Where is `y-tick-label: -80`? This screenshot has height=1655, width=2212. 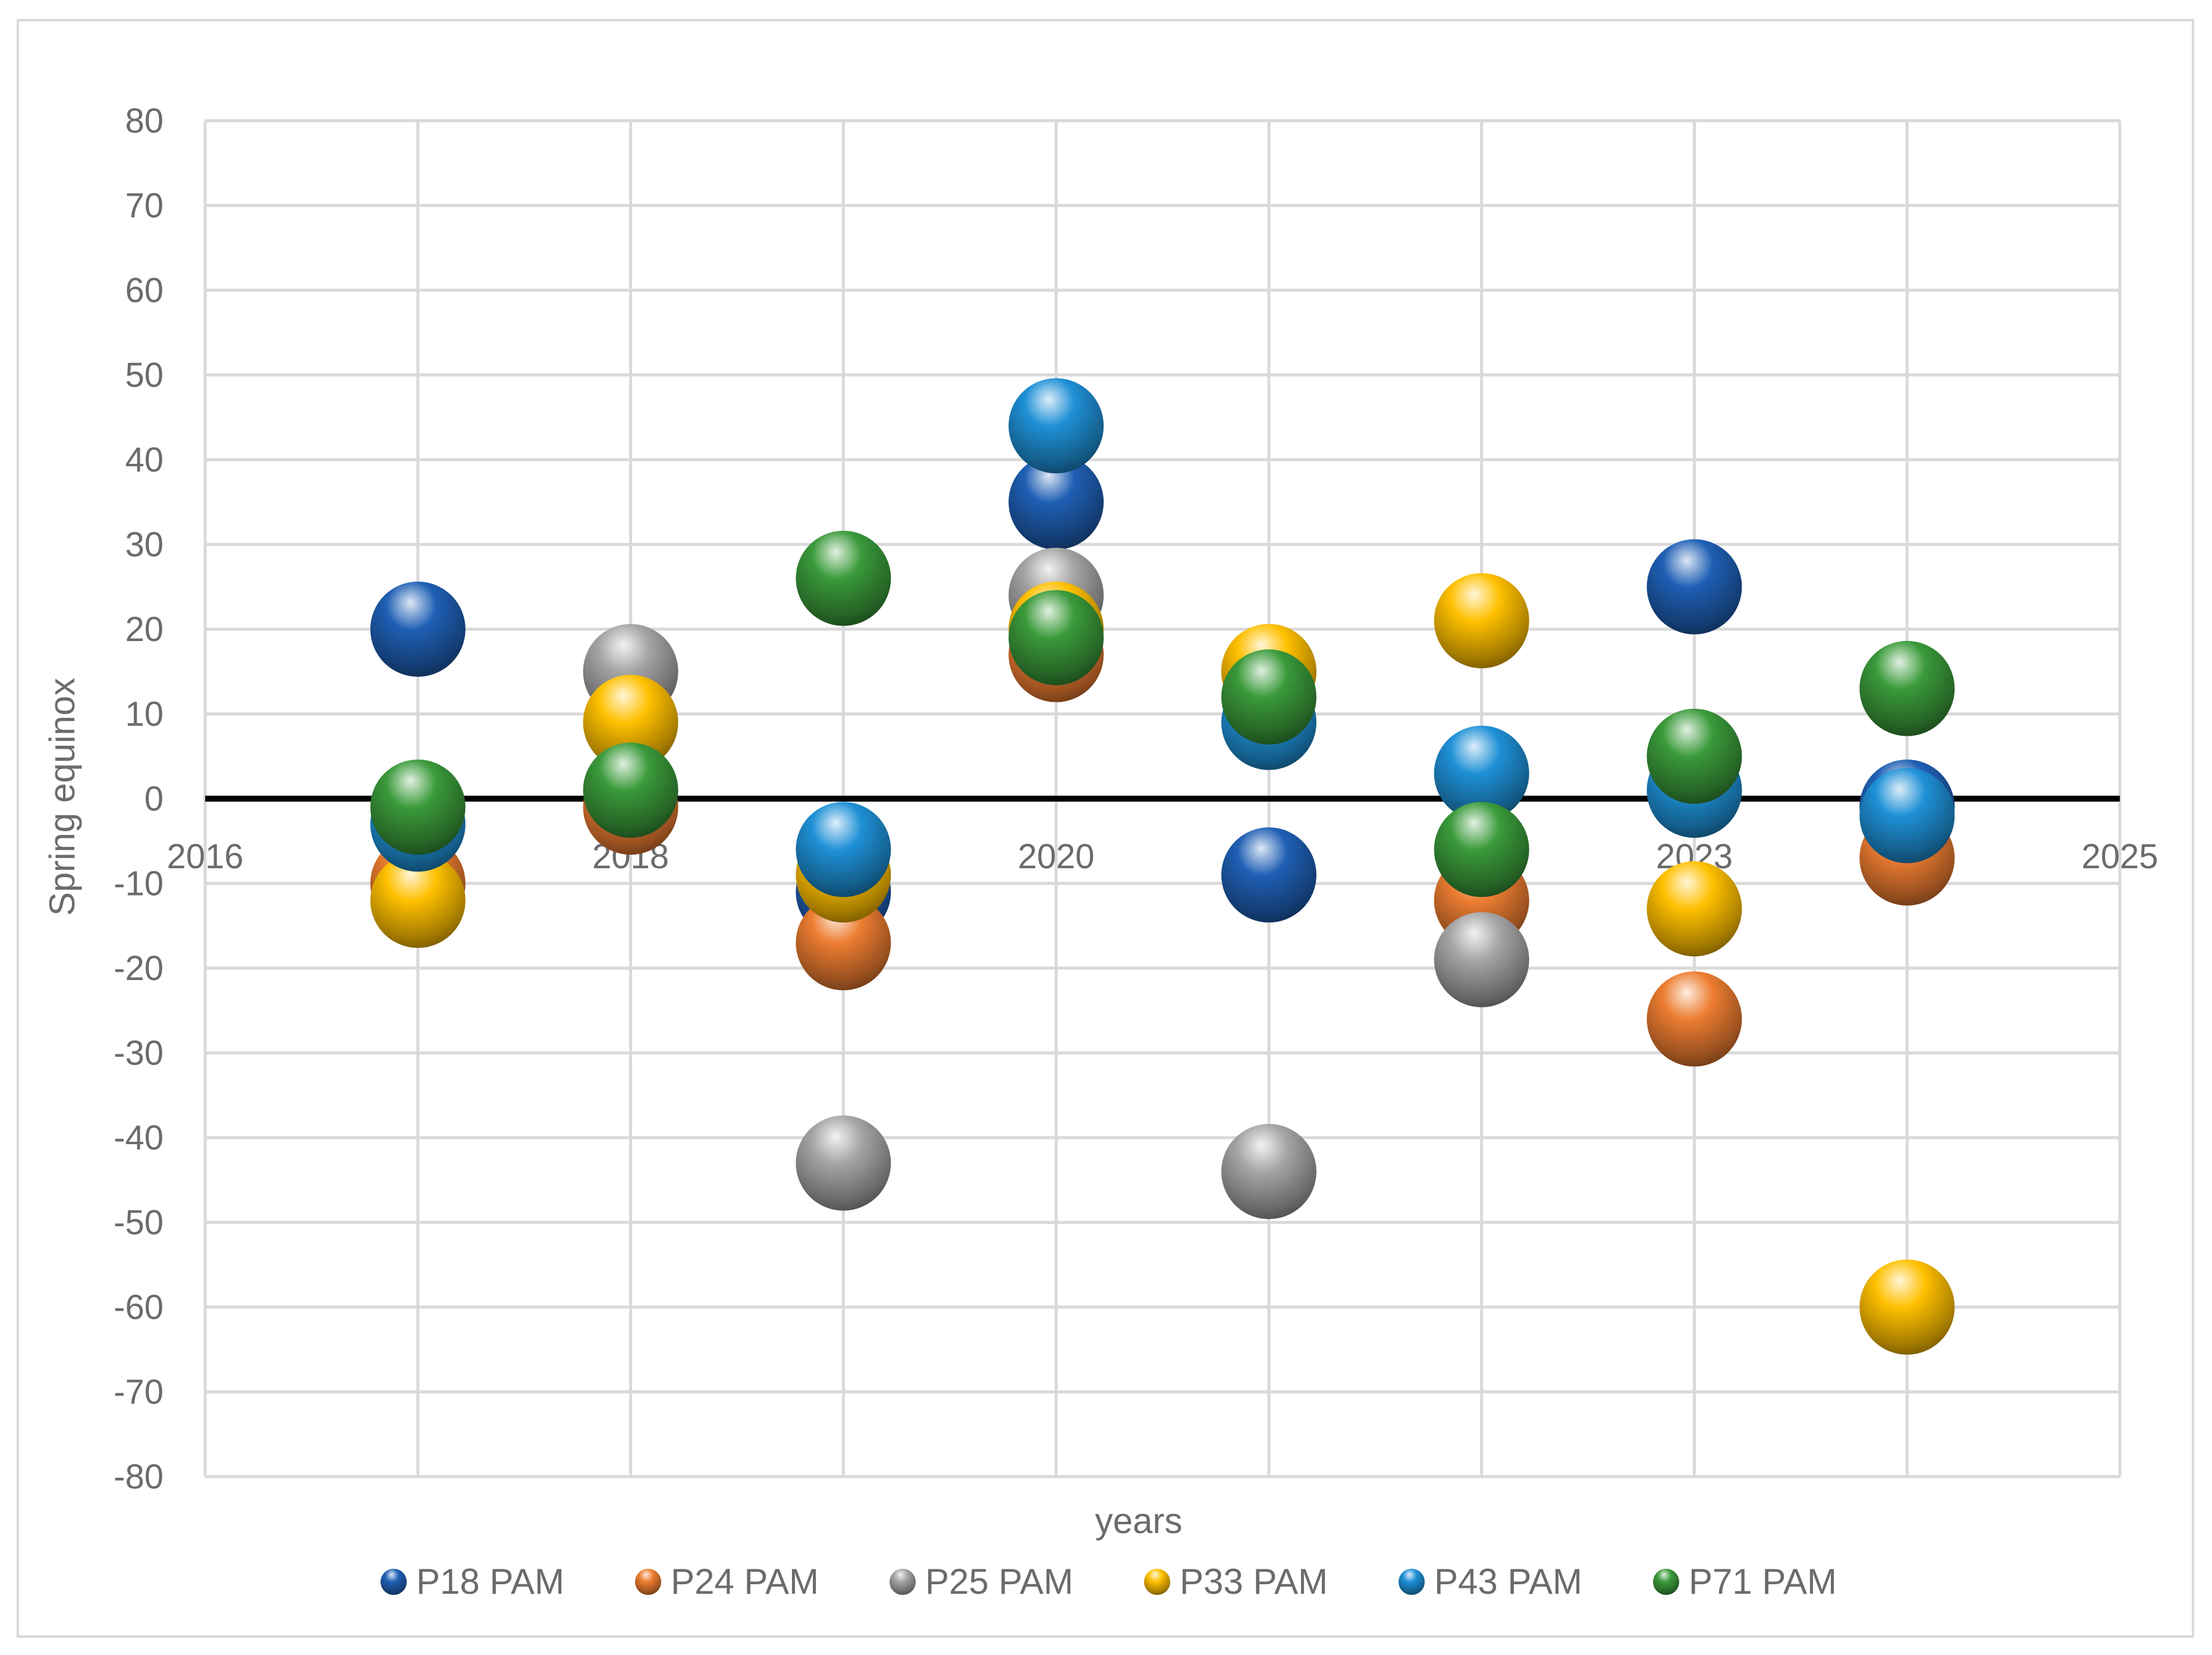 y-tick-label: -80 is located at coordinates (139, 1477).